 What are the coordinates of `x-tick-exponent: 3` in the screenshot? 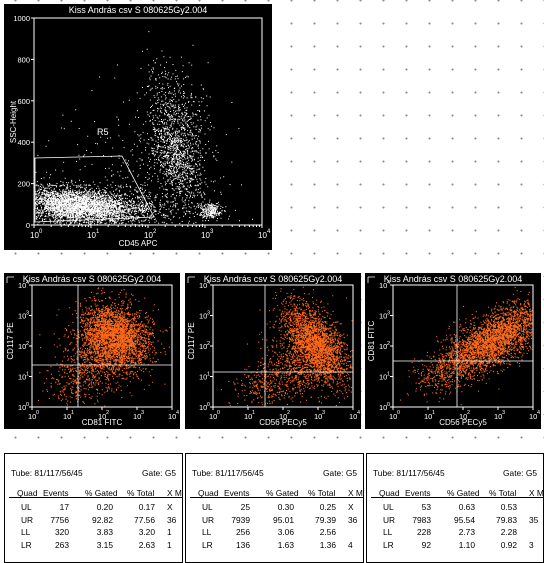 It's located at (212, 232).